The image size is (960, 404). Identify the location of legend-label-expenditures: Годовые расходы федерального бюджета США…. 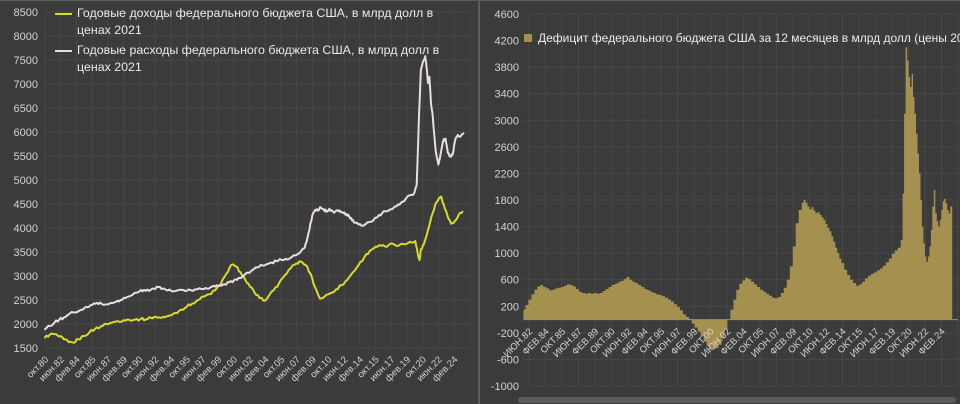
(258, 58).